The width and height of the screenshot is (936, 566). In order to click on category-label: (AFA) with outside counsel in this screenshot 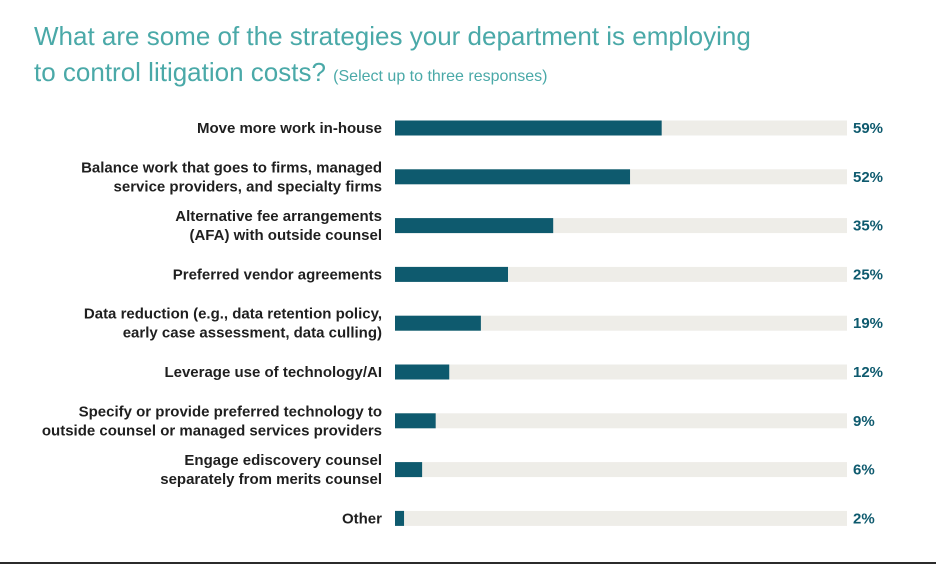, I will do `click(285, 235)`.